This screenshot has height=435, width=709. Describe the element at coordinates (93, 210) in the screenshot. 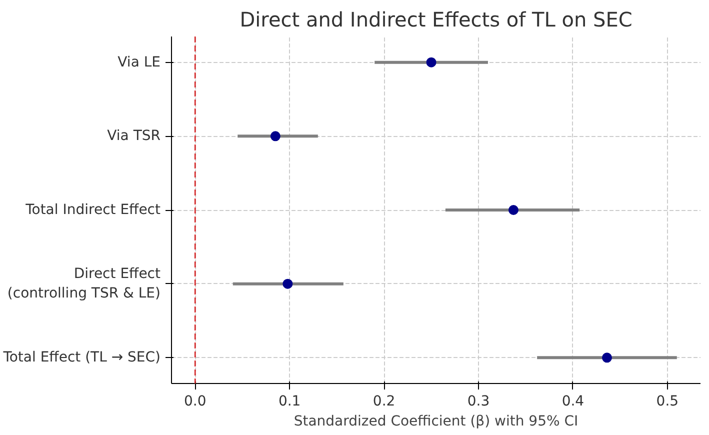

I see `y-tick-label: Total Indirect Effect` at that location.